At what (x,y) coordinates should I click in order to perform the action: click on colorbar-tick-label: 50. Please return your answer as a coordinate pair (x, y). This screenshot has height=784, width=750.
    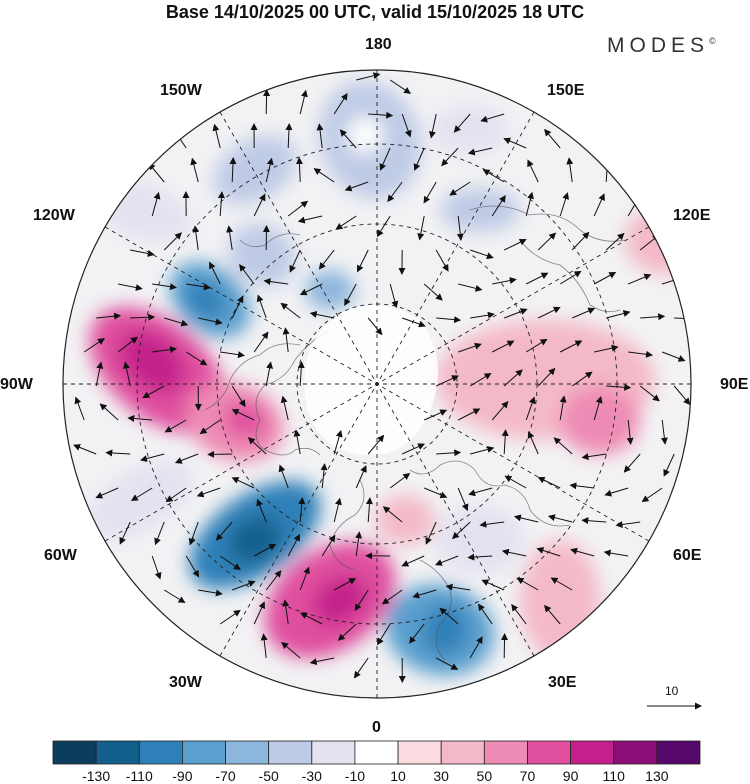
    Looking at the image, I should click on (485, 776).